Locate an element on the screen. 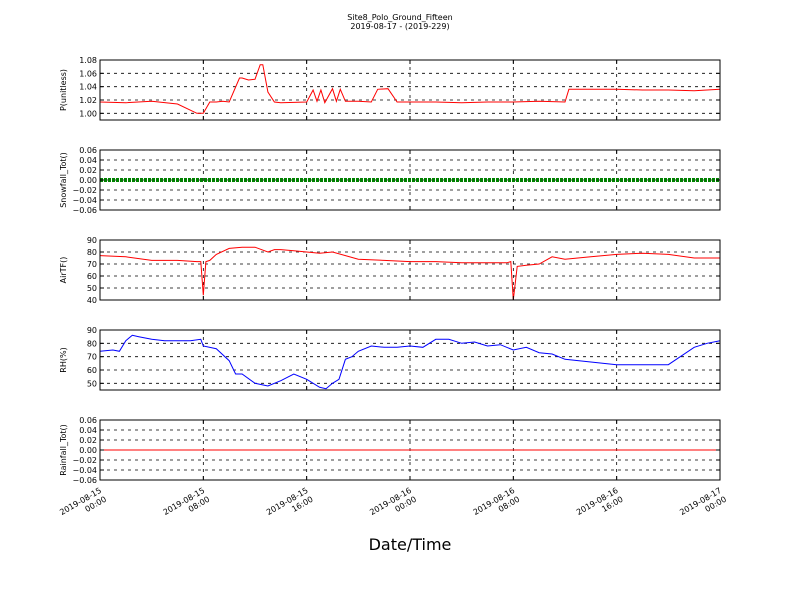 This screenshot has height=600, width=800. y-axis-label-Rainfall_Tot: Rainfall_Tot() is located at coordinates (63, 450).